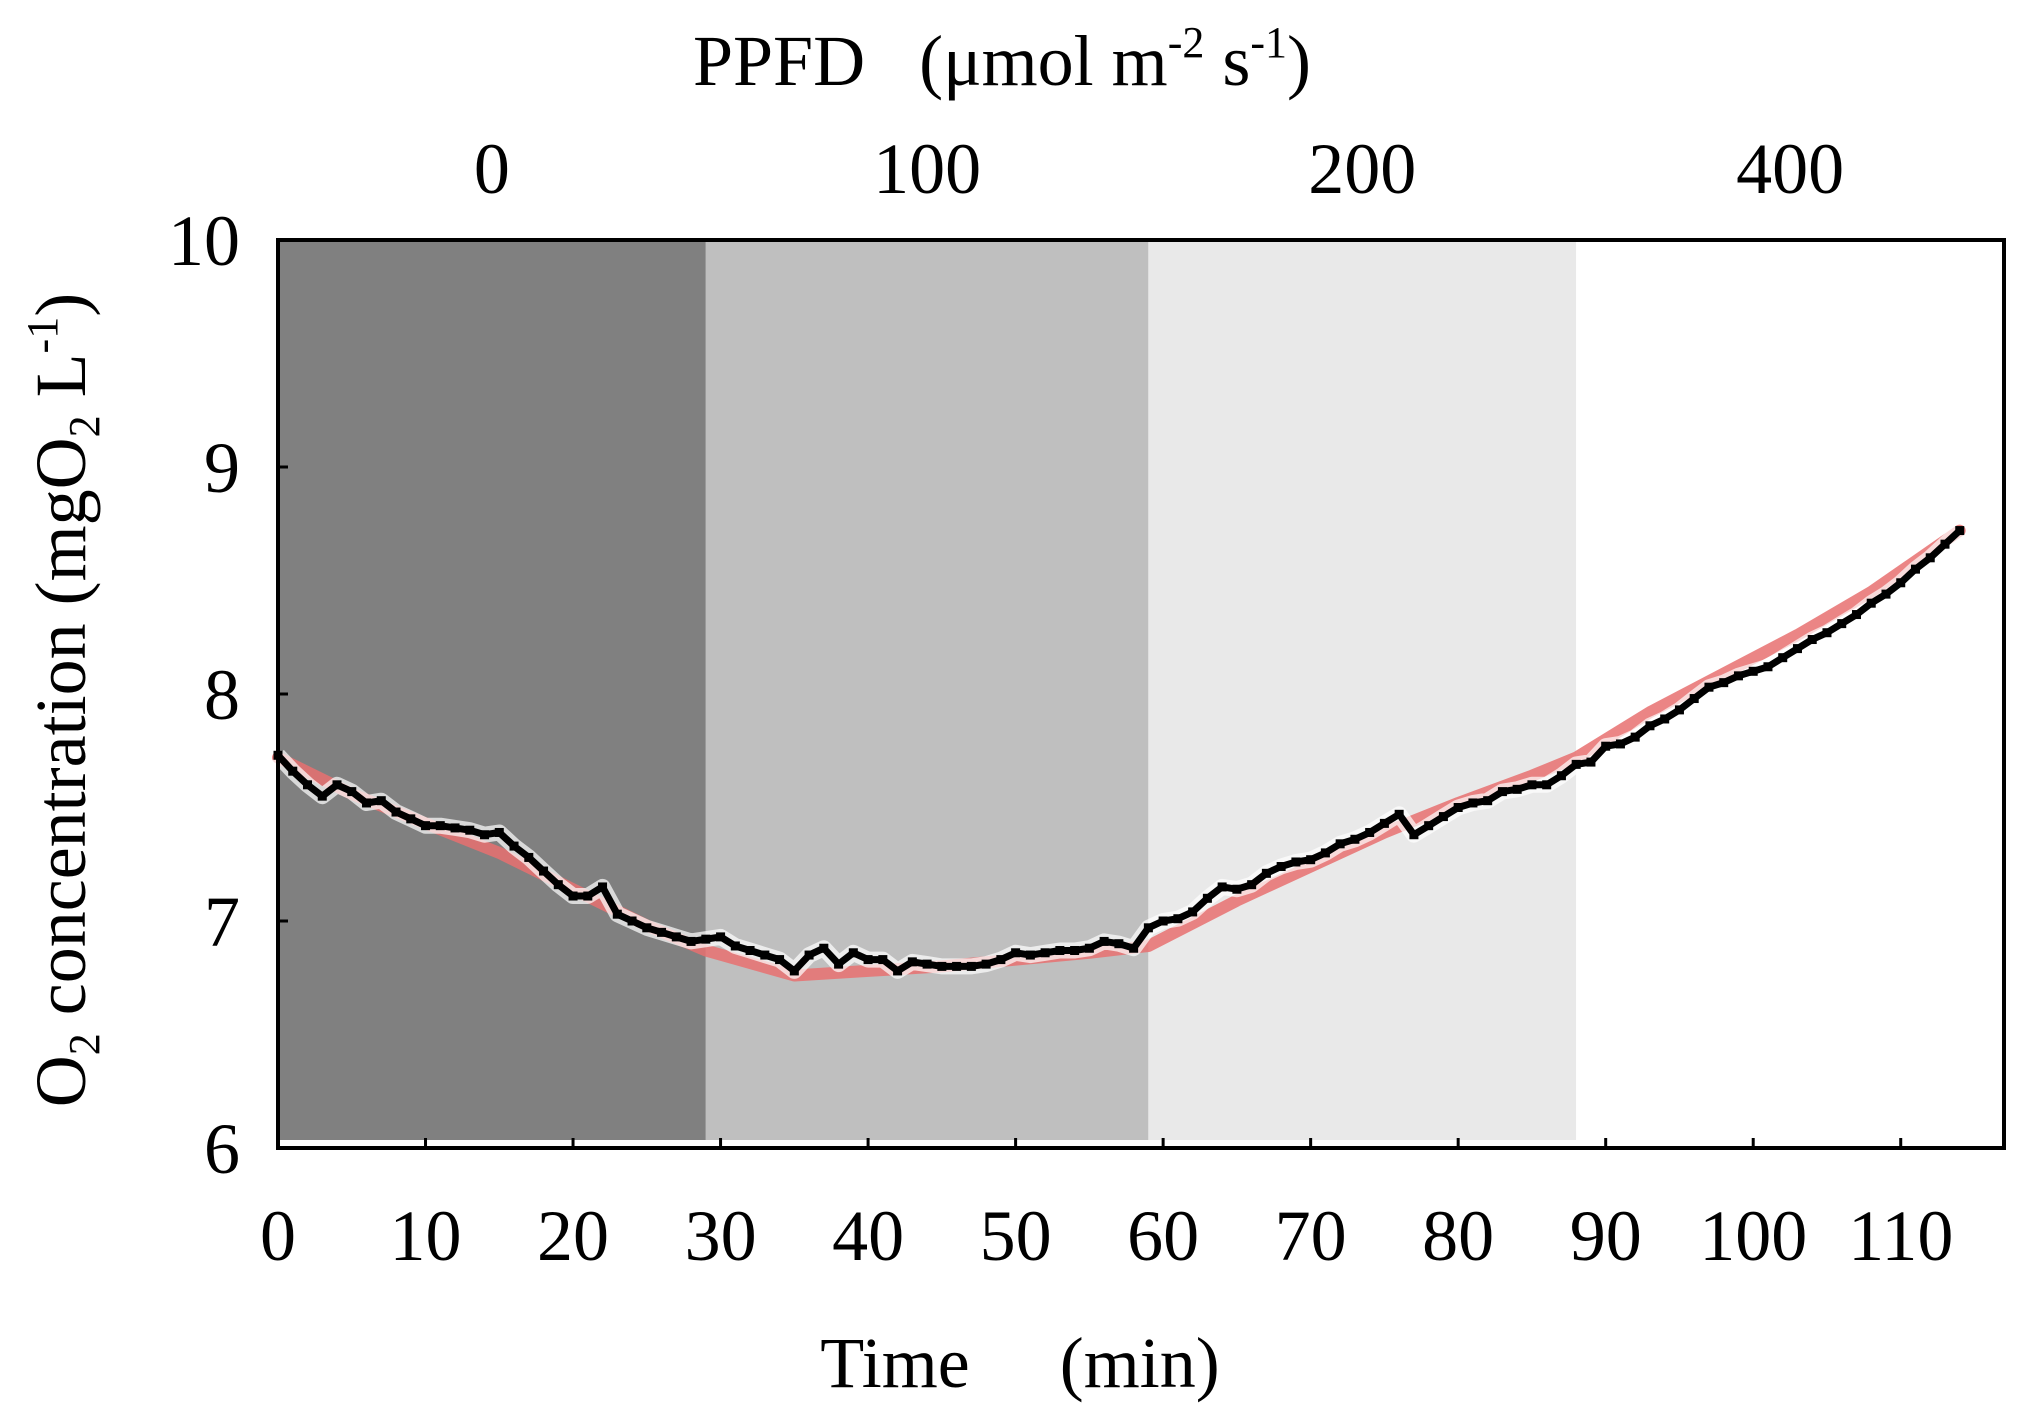 This screenshot has height=1413, width=2026. What do you see at coordinates (1606, 1236) in the screenshot?
I see `x-tick-label: 90` at bounding box center [1606, 1236].